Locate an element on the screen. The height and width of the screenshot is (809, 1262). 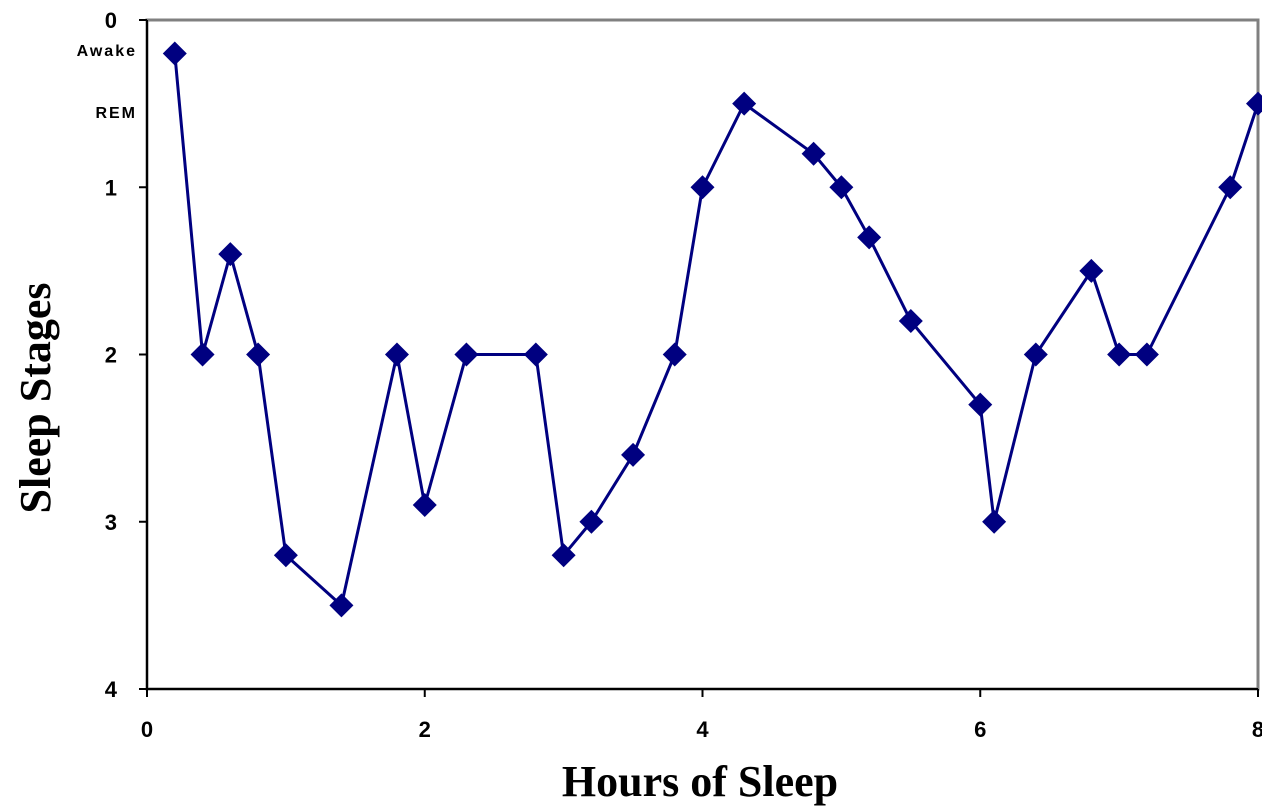
x-tick-label: 4 is located at coordinates (702, 729).